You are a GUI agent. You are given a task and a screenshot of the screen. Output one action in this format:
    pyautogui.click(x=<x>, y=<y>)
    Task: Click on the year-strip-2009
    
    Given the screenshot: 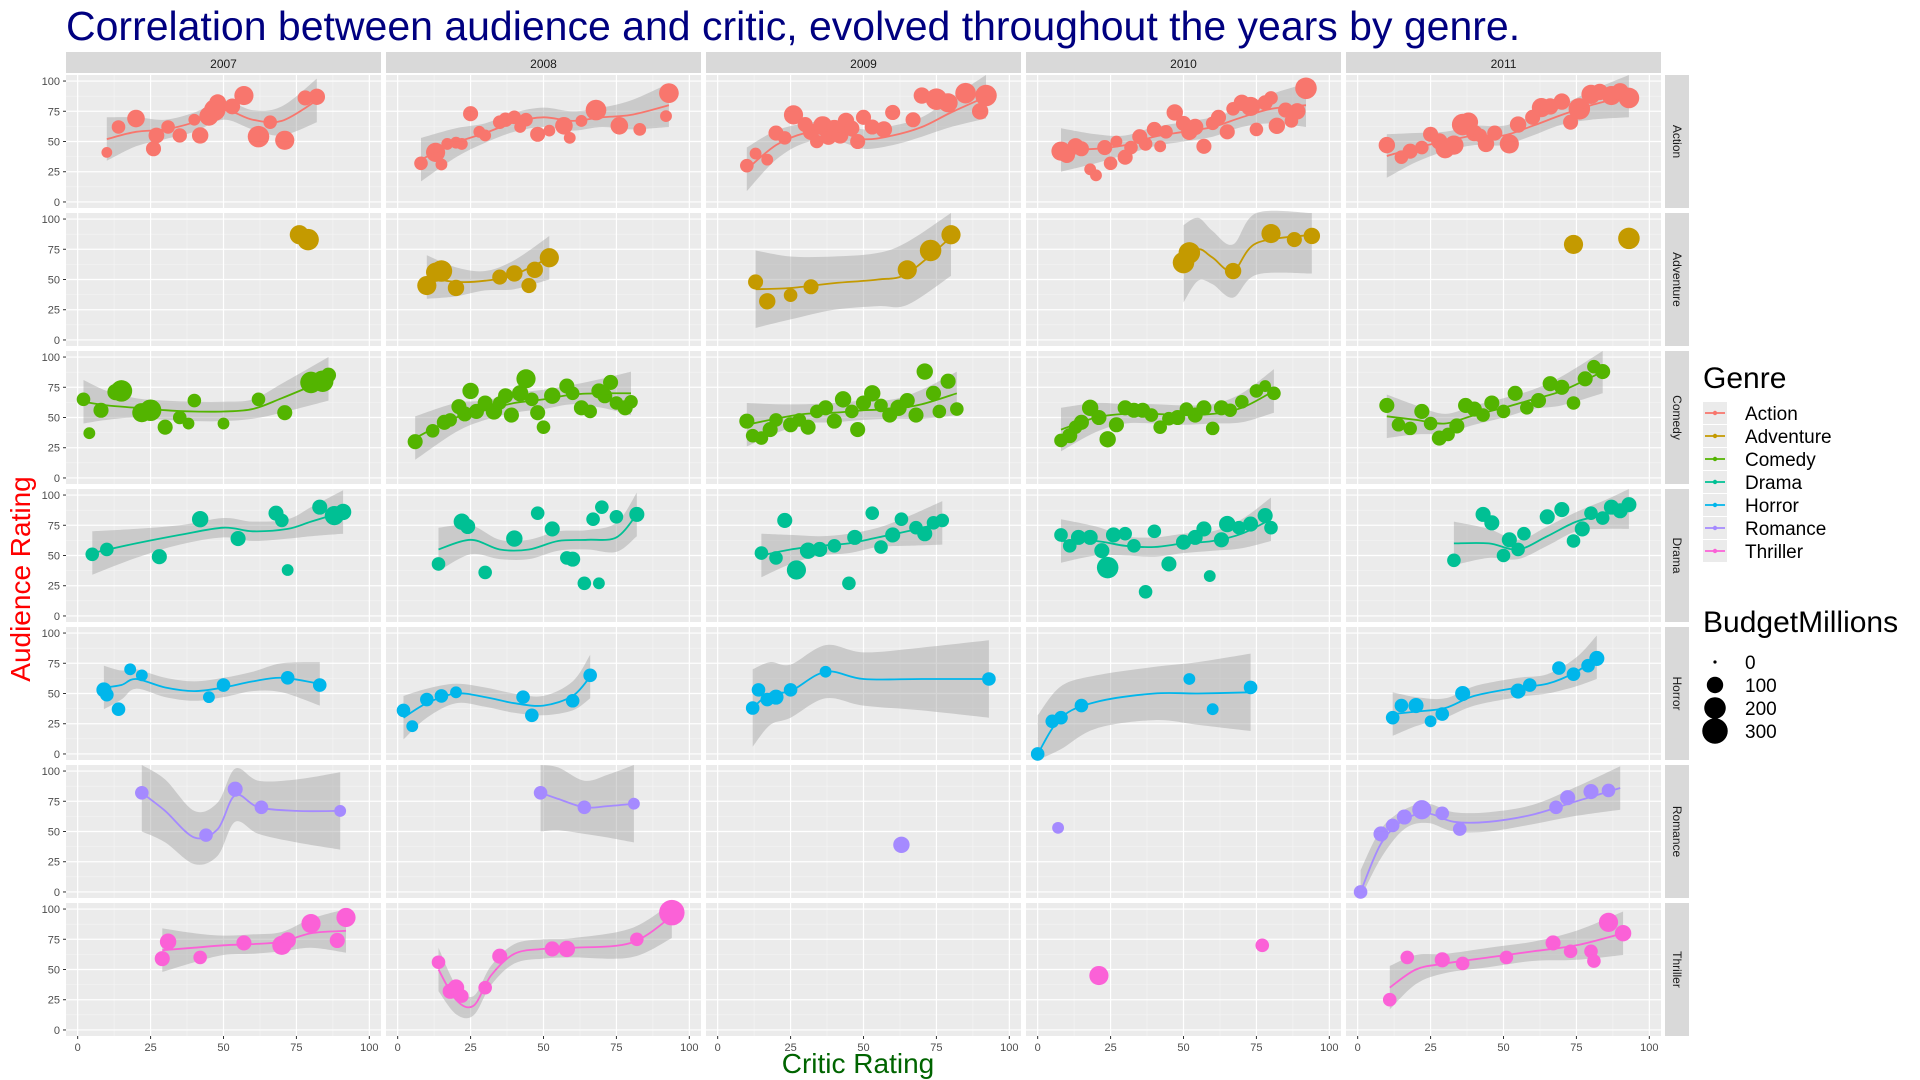 What is the action you would take?
    pyautogui.click(x=863, y=62)
    